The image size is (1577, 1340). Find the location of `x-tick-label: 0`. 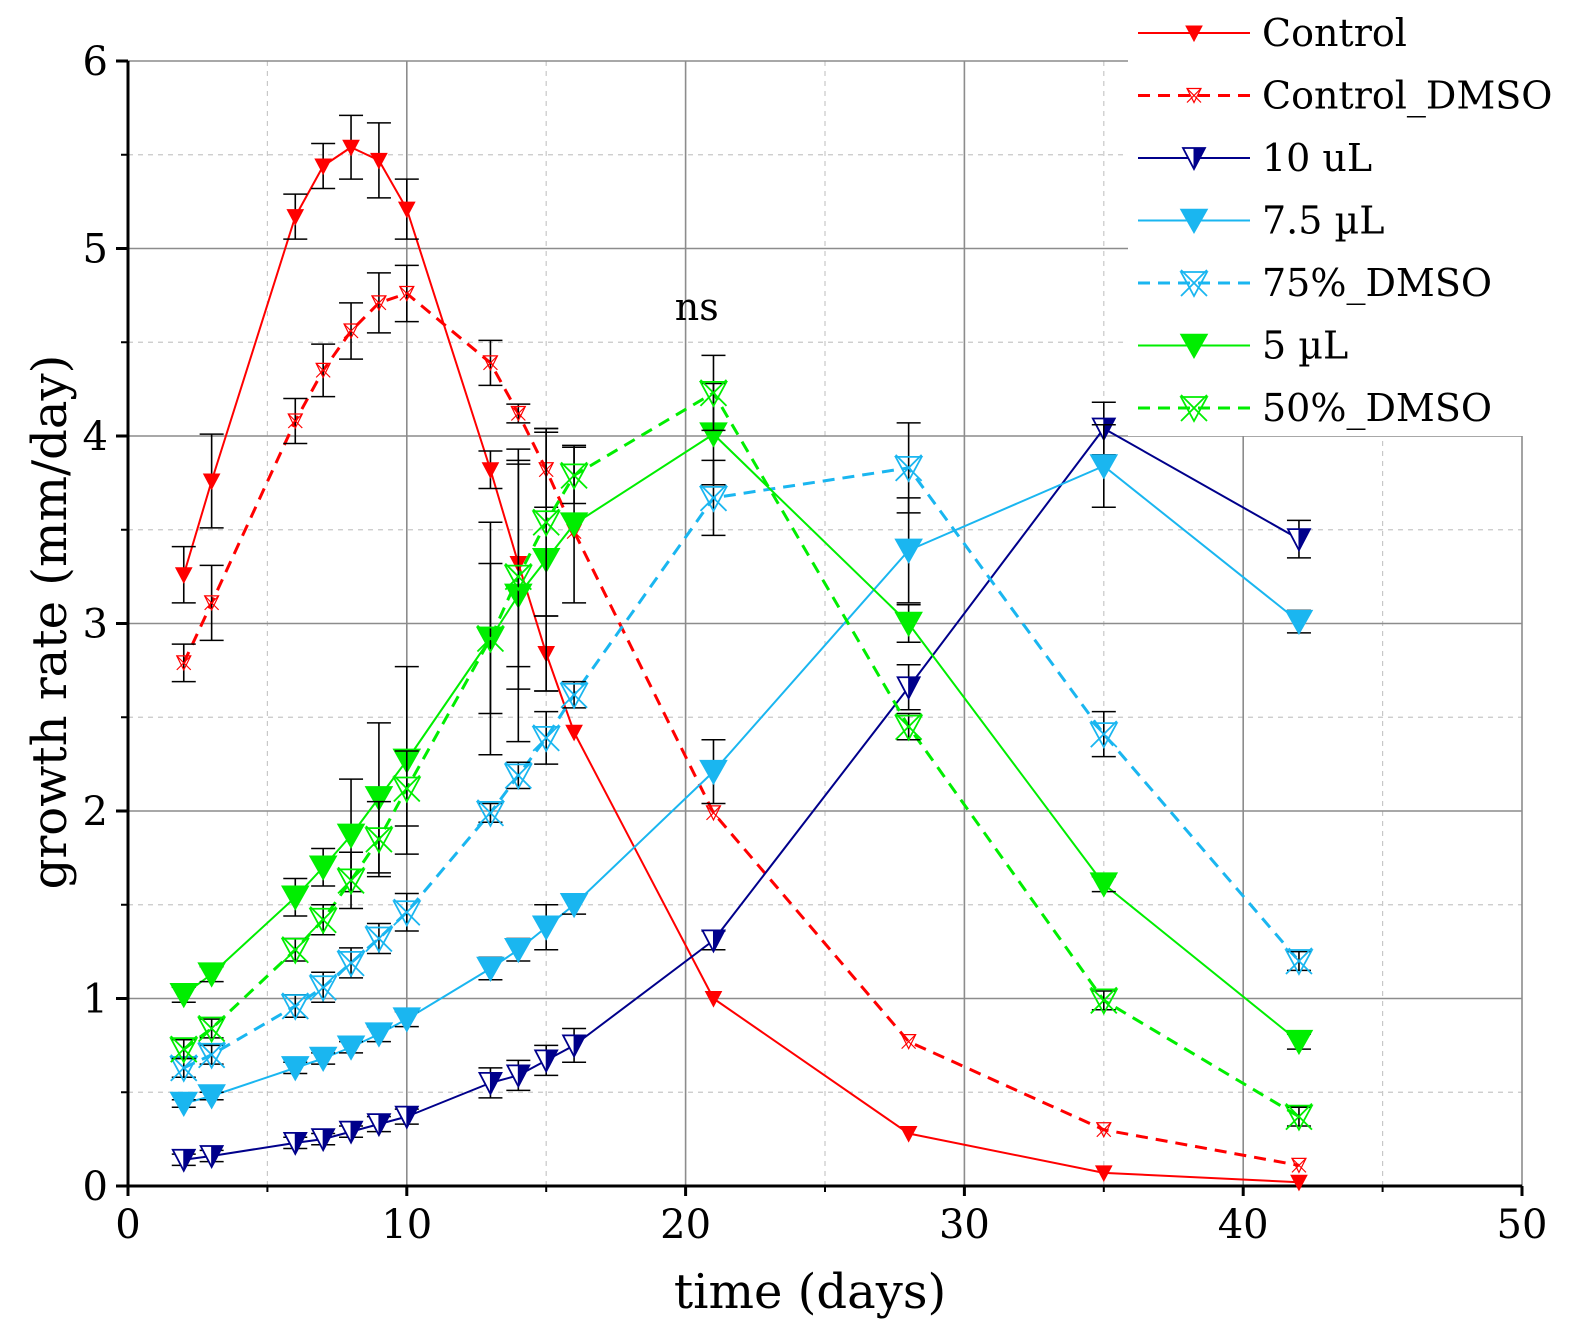

x-tick-label: 0 is located at coordinates (127, 1225).